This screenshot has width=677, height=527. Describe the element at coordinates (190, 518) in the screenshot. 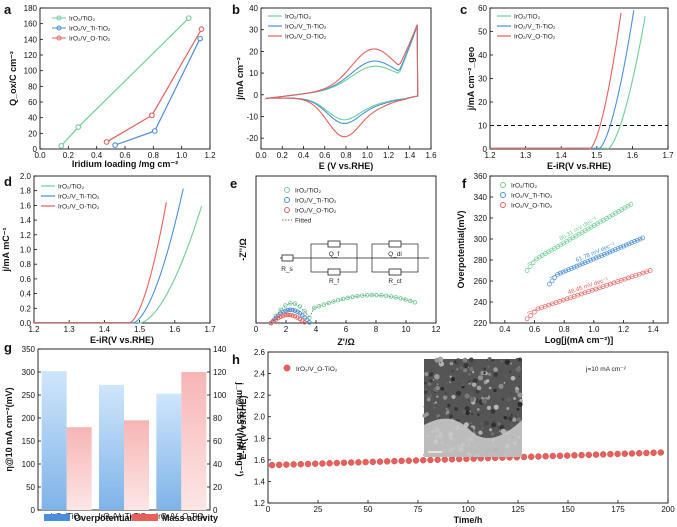

I see `legend-label: Mass activity` at that location.